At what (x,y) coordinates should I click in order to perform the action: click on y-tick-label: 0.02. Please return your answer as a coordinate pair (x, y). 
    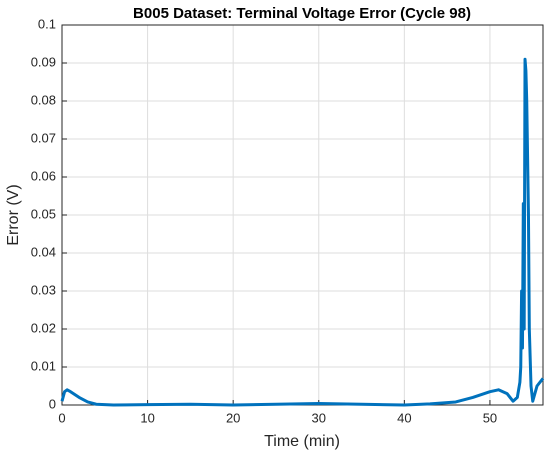
    Looking at the image, I should click on (43, 327).